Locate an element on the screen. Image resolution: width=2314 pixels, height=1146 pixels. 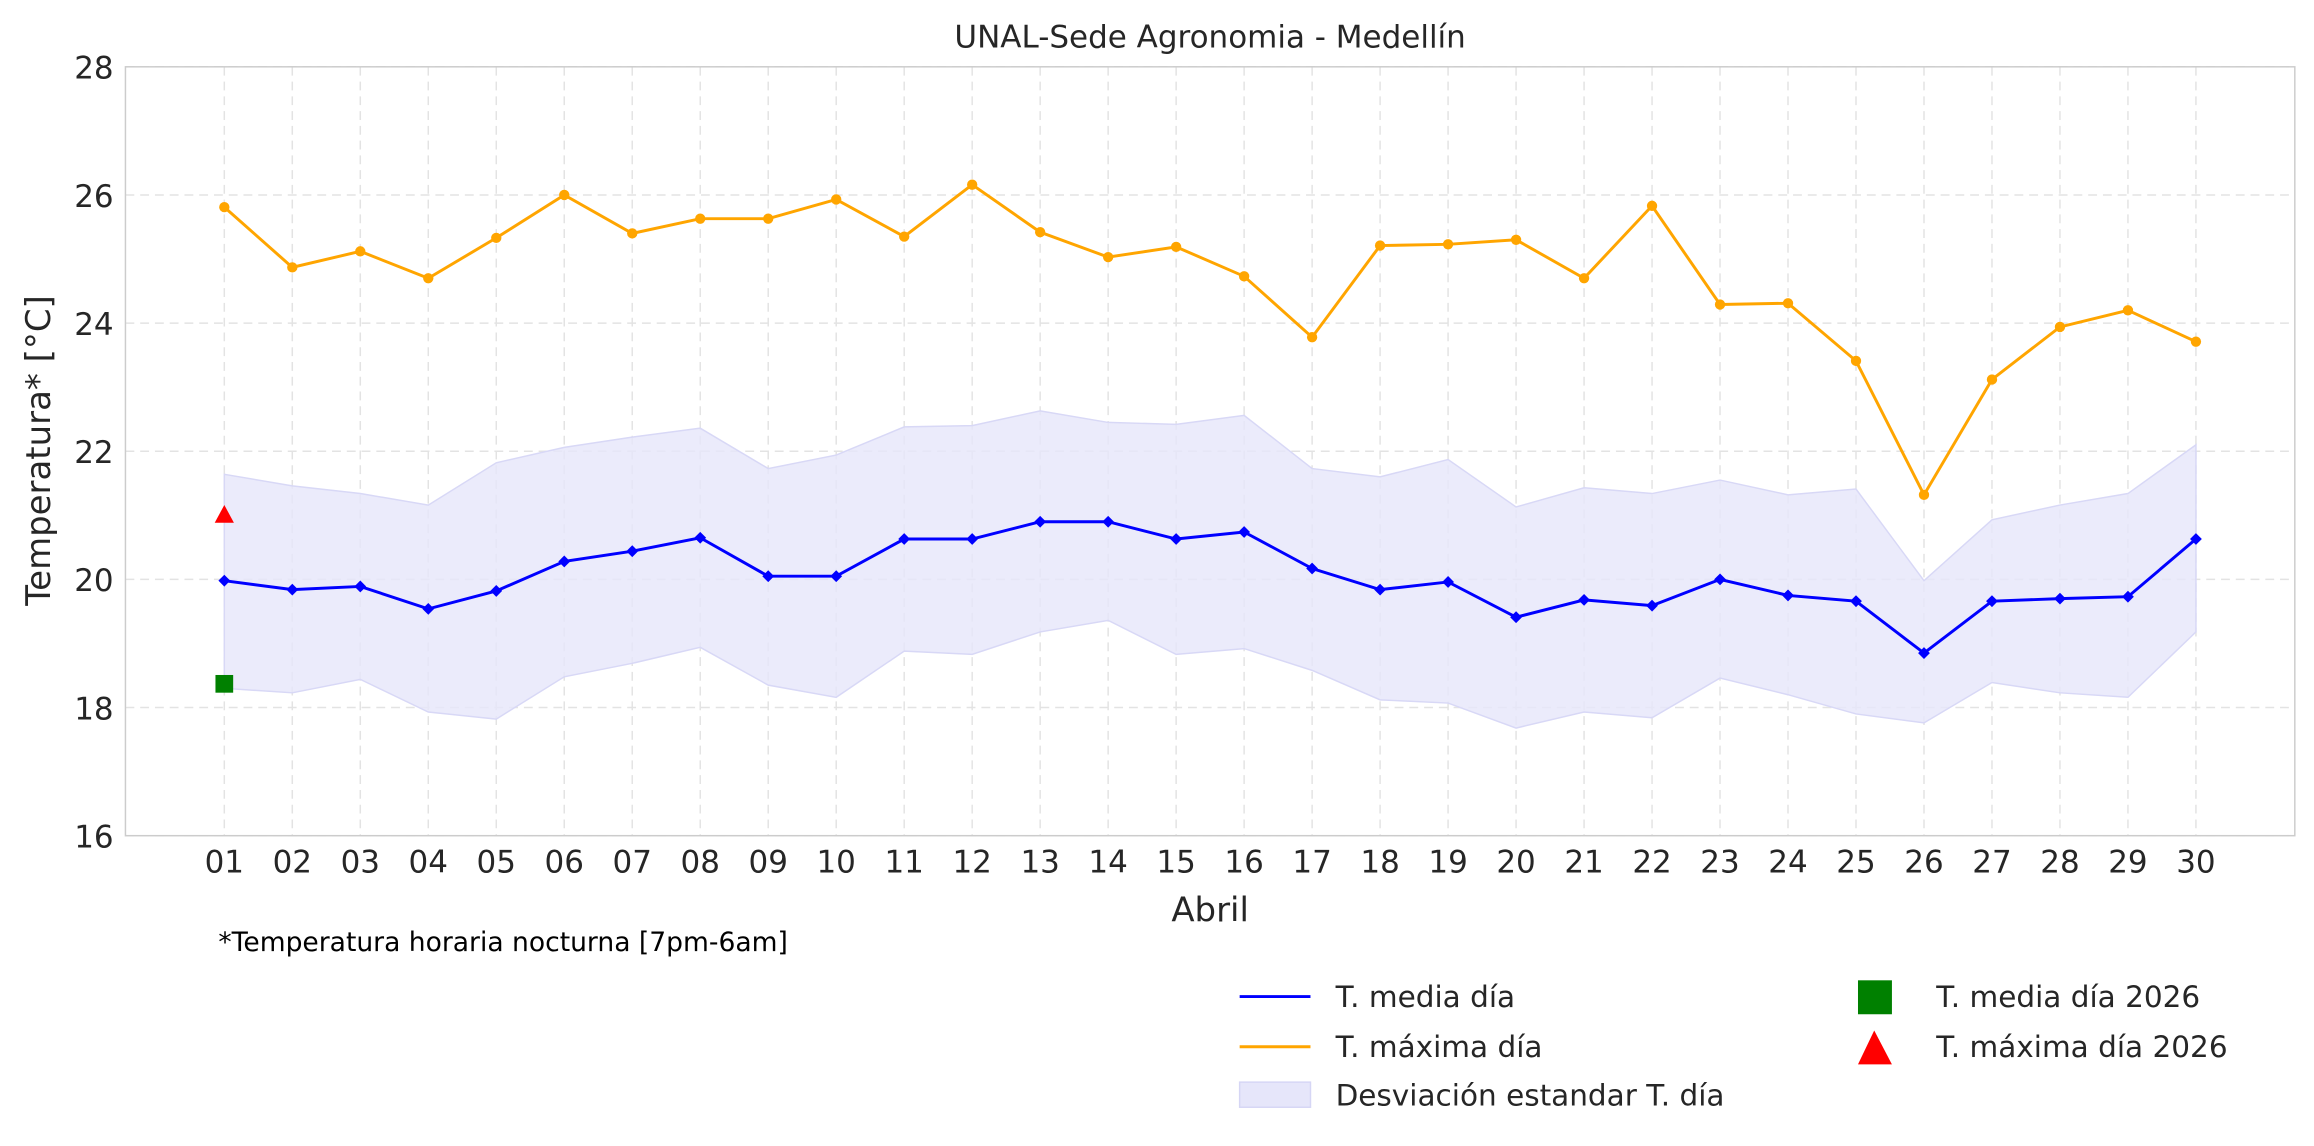
x-tick-label: 29 is located at coordinates (2127, 863).